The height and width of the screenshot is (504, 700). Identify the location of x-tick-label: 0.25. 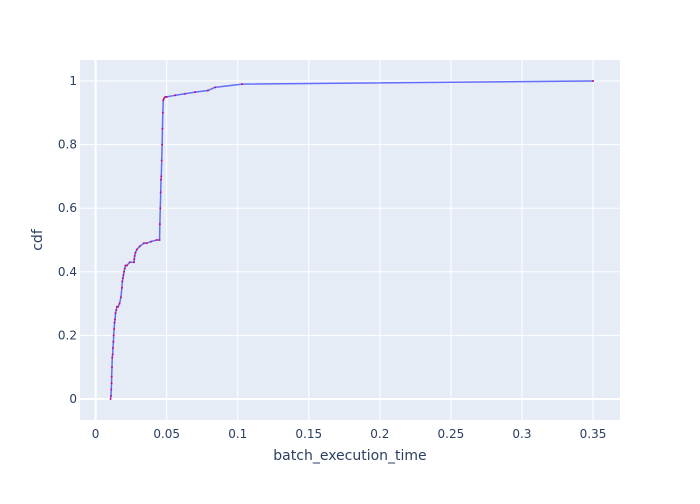
(451, 434).